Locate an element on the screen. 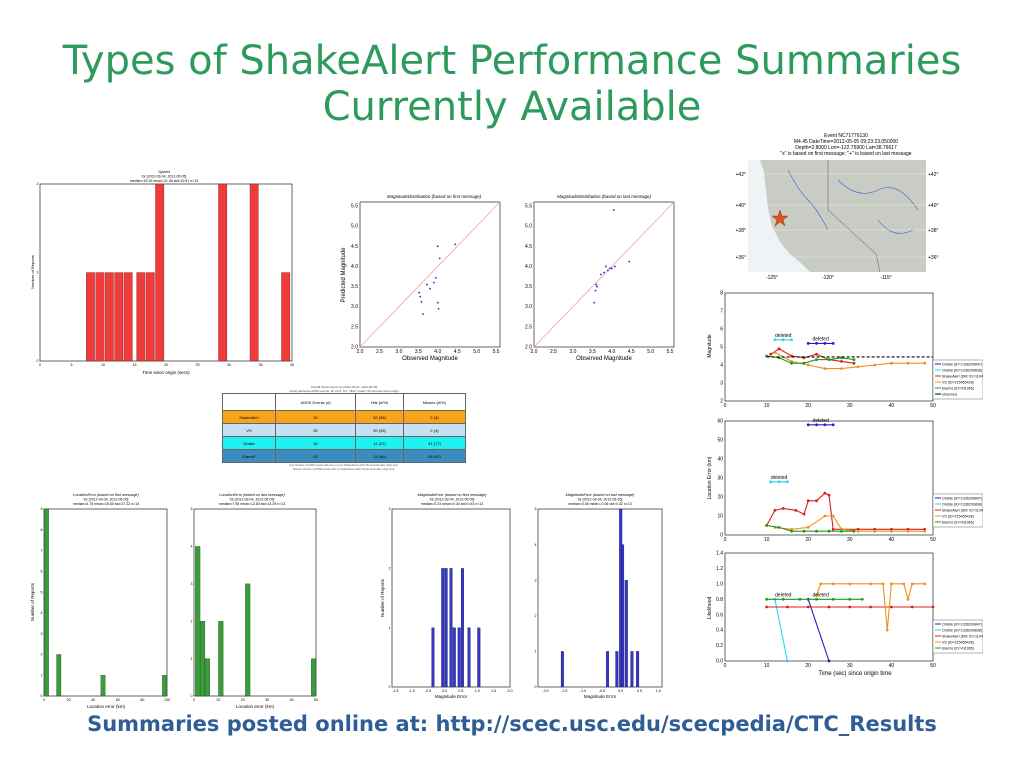  map-lon-label: -125° is located at coordinates (772, 278).